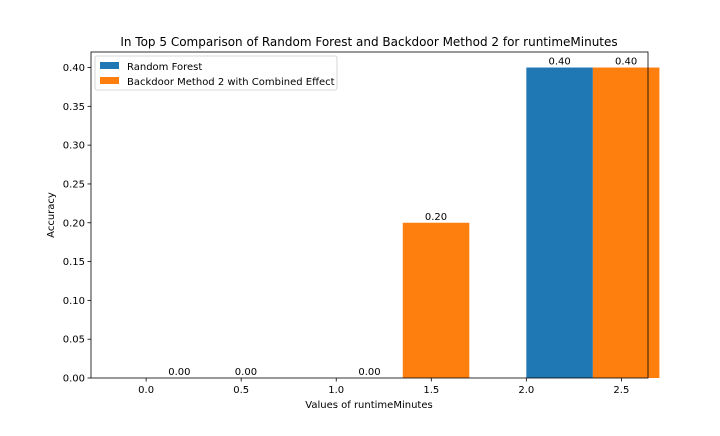 The image size is (720, 436). I want to click on y-tick-label: 0.25, so click(74, 184).